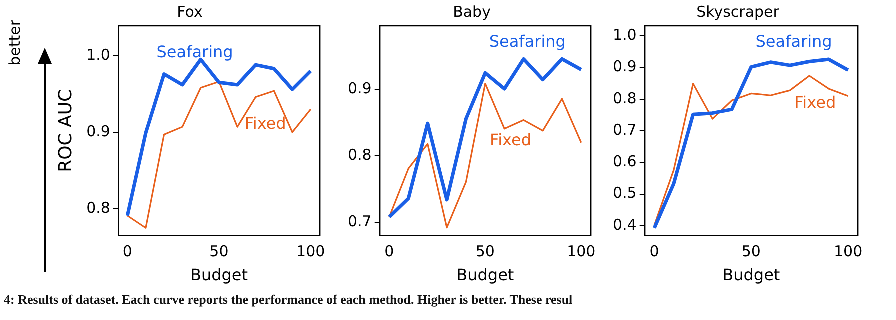  Describe the element at coordinates (190, 11) in the screenshot. I see `chart-title: Fox` at that location.